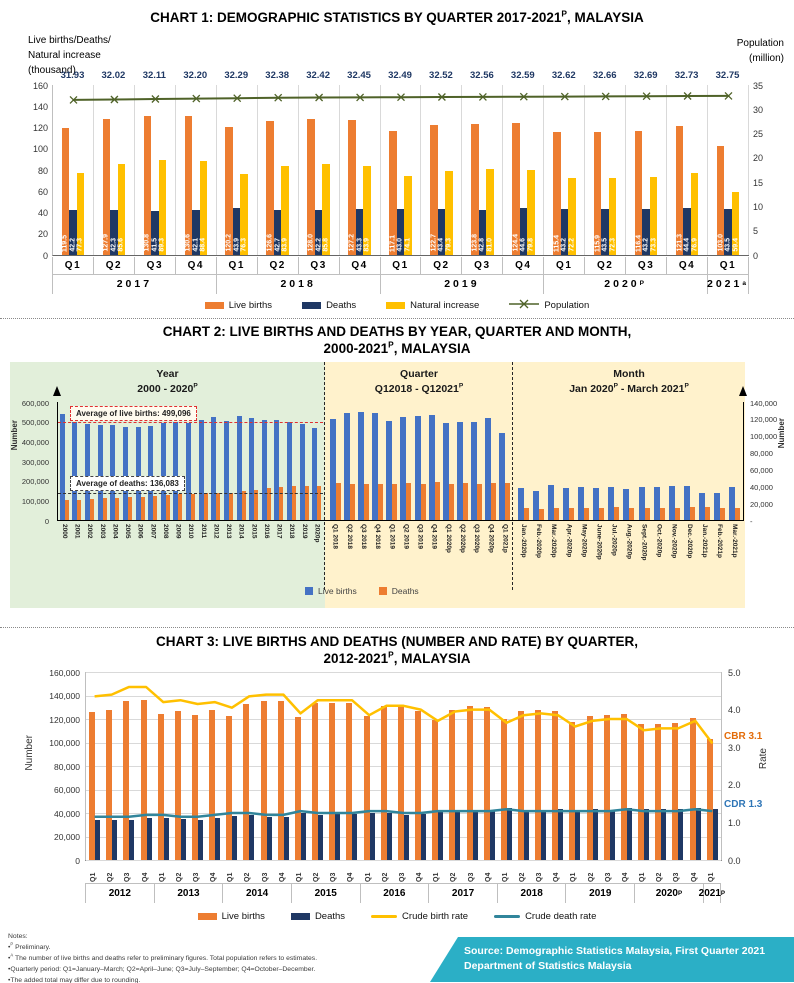 This screenshot has width=794, height=983. Describe the element at coordinates (606, 170) in the screenshot. I see `chart1-quarter-group: 115.9 43.5 72.3` at that location.